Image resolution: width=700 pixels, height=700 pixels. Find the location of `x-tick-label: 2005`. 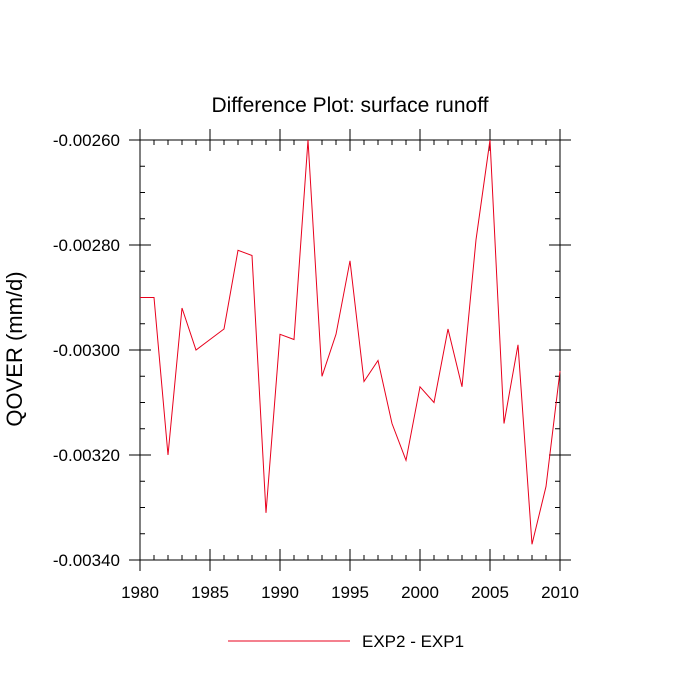

x-tick-label: 2005 is located at coordinates (490, 592).